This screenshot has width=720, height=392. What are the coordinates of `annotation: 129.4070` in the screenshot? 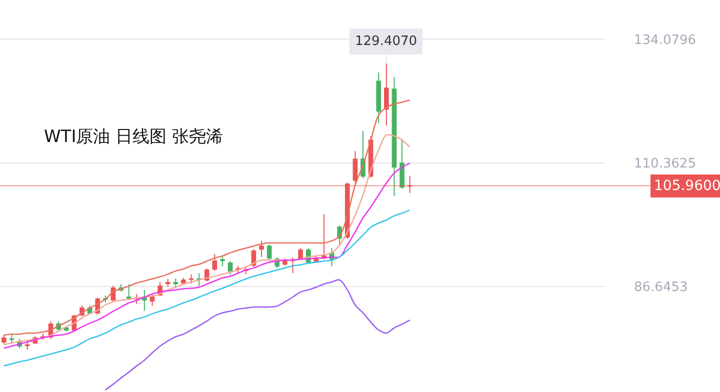 It's located at (386, 41).